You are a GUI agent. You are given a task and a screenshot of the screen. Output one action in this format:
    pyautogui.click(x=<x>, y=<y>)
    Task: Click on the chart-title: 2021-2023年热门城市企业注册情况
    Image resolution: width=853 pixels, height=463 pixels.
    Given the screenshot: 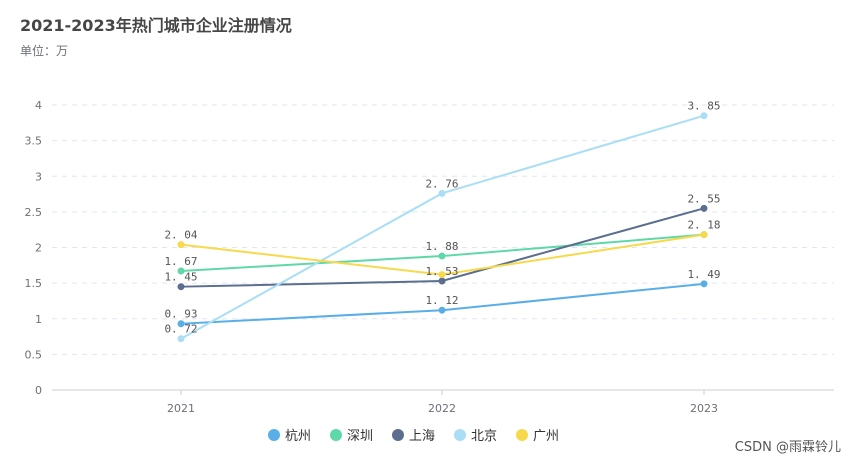 What is the action you would take?
    pyautogui.click(x=156, y=25)
    